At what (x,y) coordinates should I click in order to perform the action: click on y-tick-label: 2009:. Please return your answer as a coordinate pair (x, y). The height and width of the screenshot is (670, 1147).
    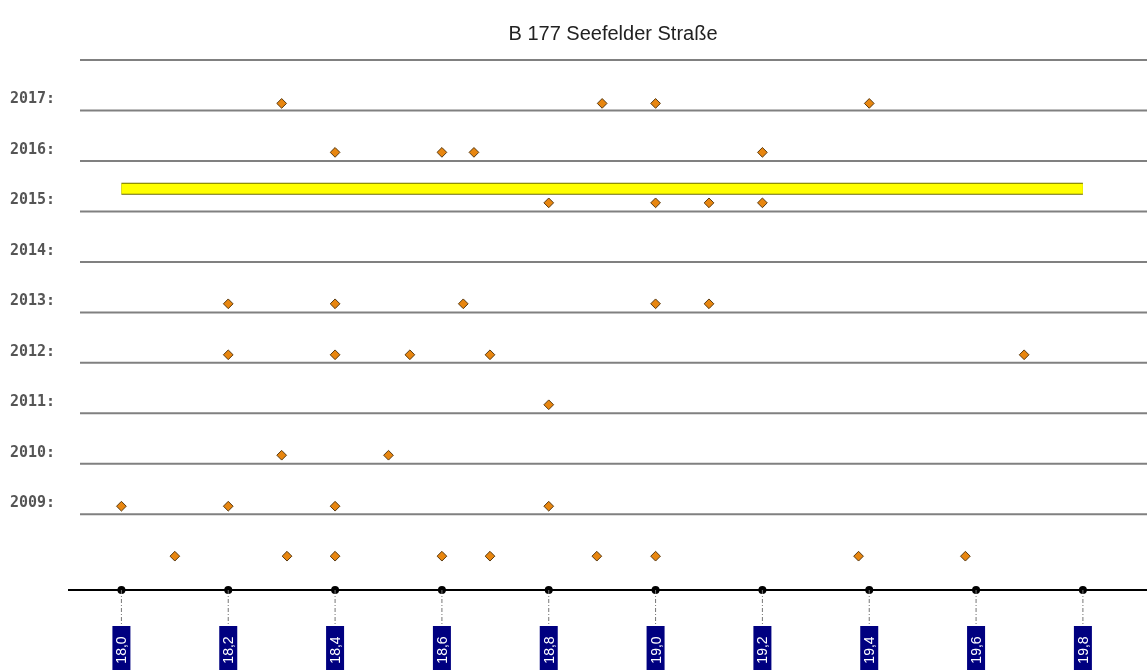
    Looking at the image, I should click on (33, 502).